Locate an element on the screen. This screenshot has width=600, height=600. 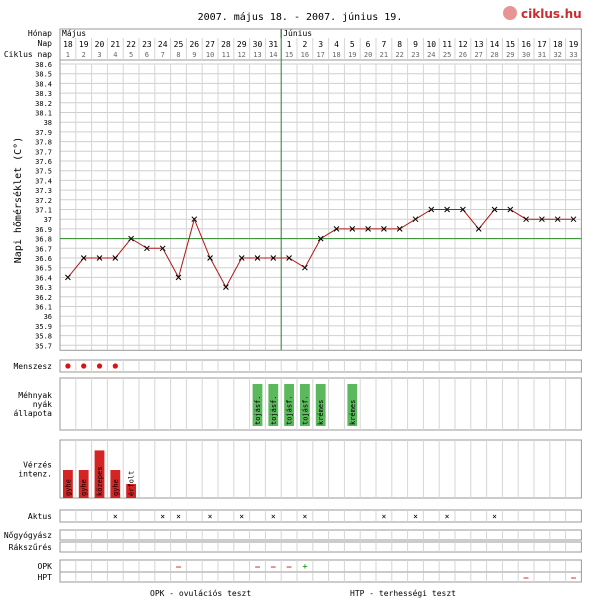
bleeding-text: közepes is located at coordinates (100, 481).